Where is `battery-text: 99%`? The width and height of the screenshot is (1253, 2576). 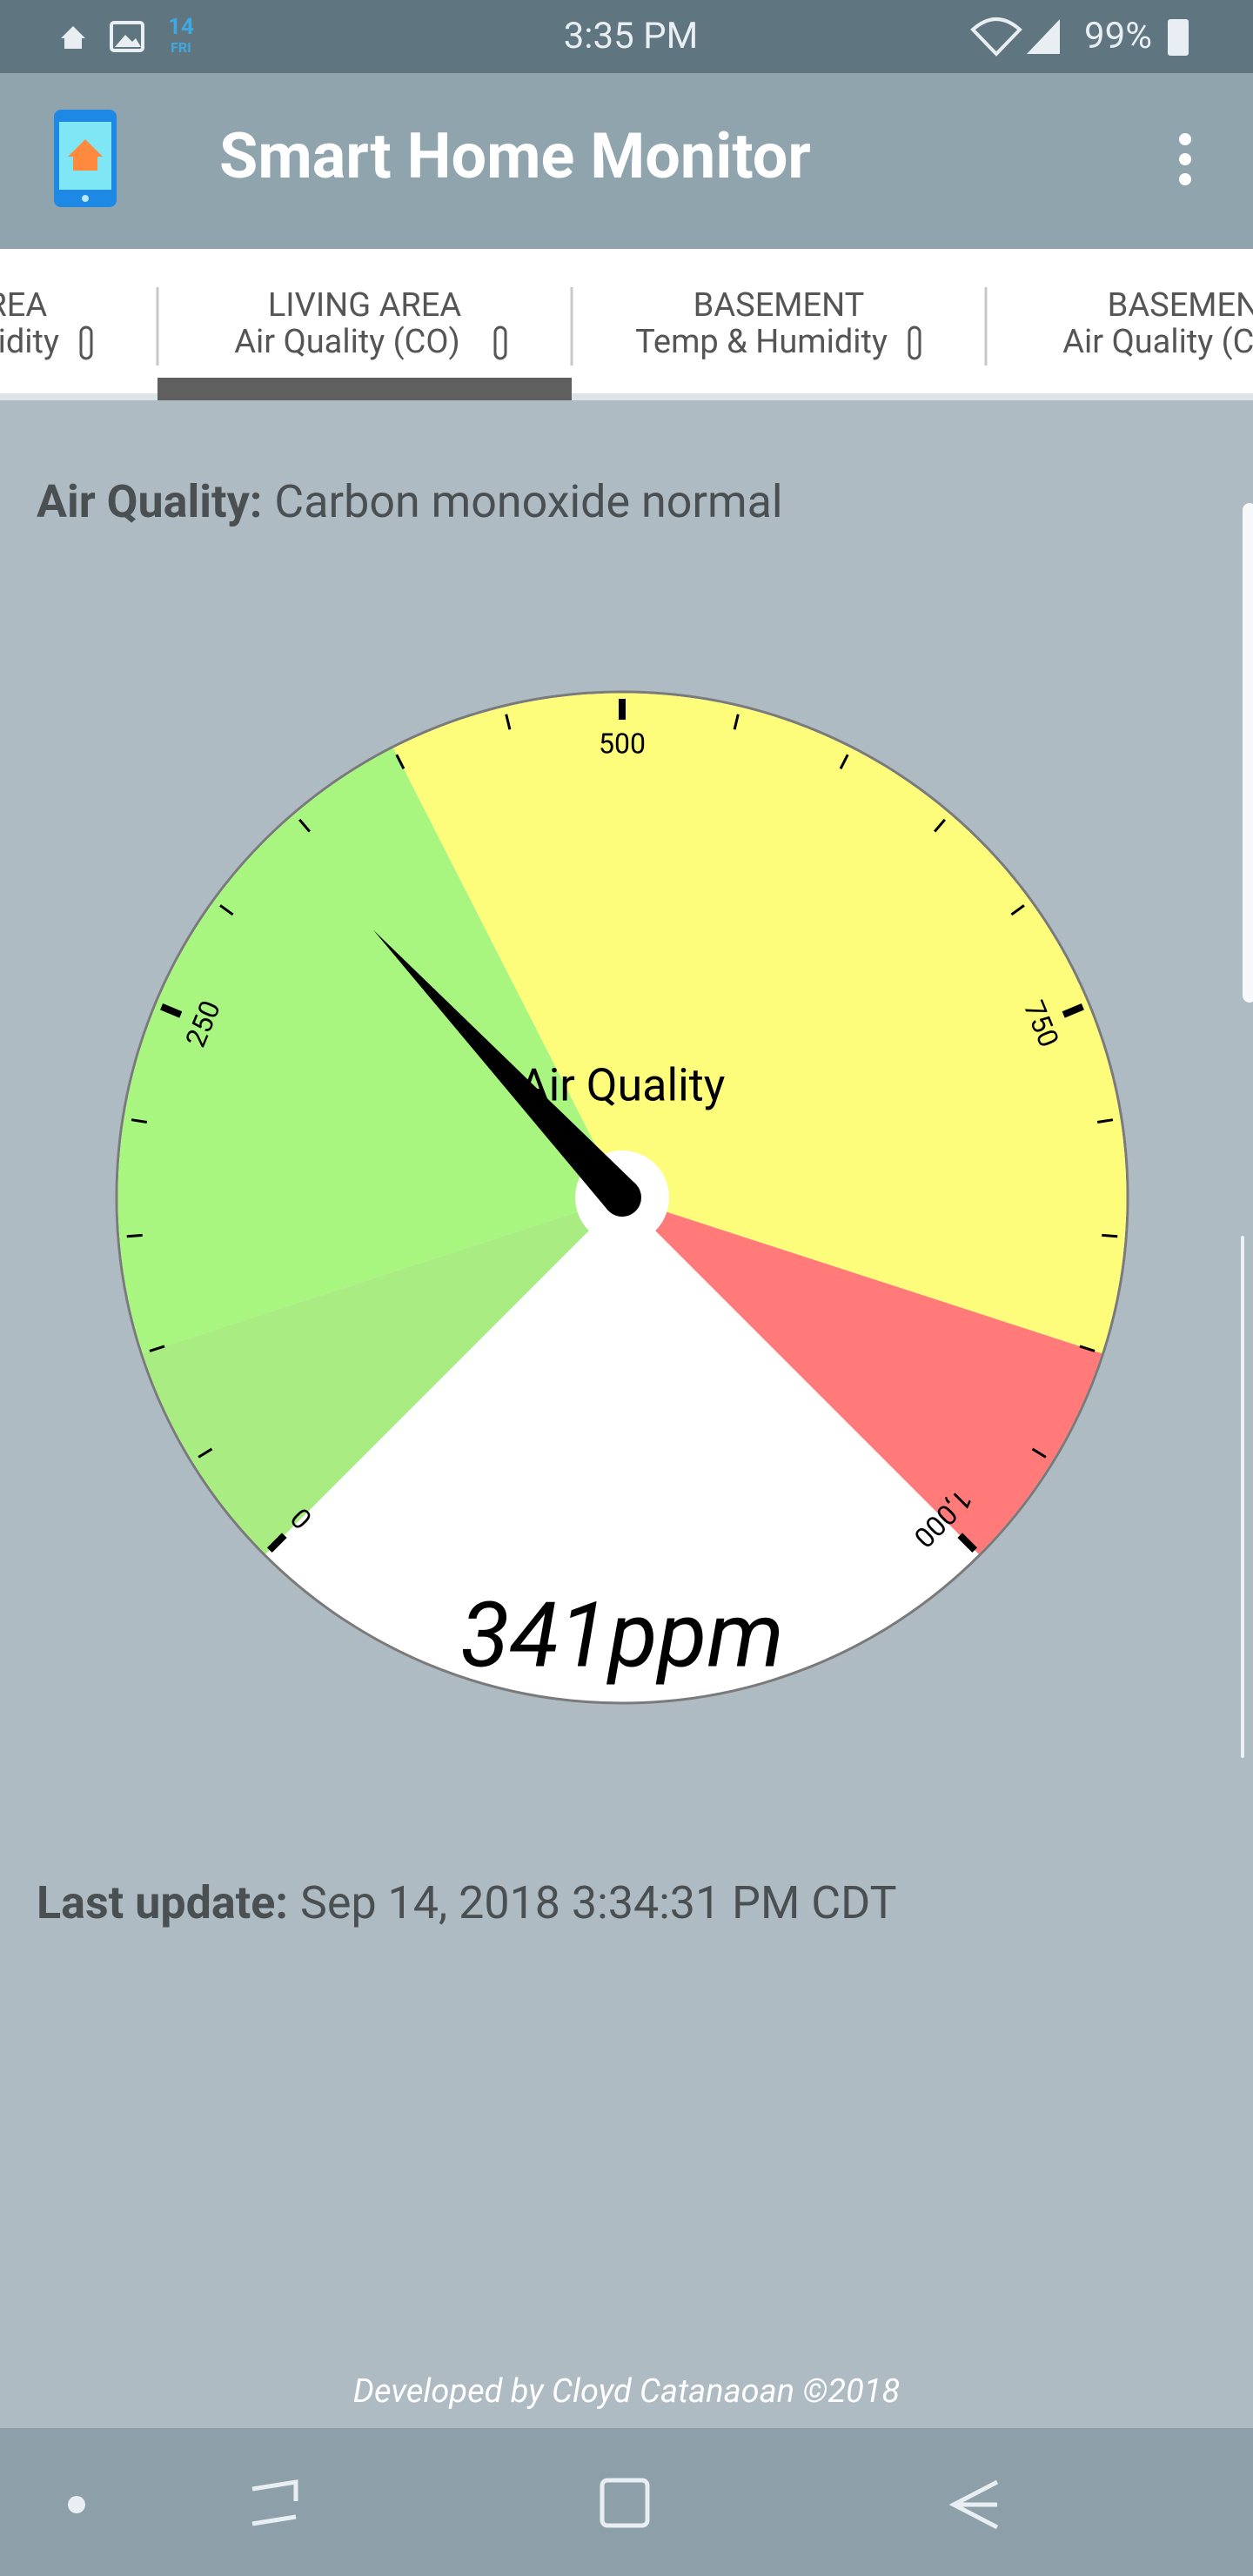 battery-text: 99% is located at coordinates (1118, 36).